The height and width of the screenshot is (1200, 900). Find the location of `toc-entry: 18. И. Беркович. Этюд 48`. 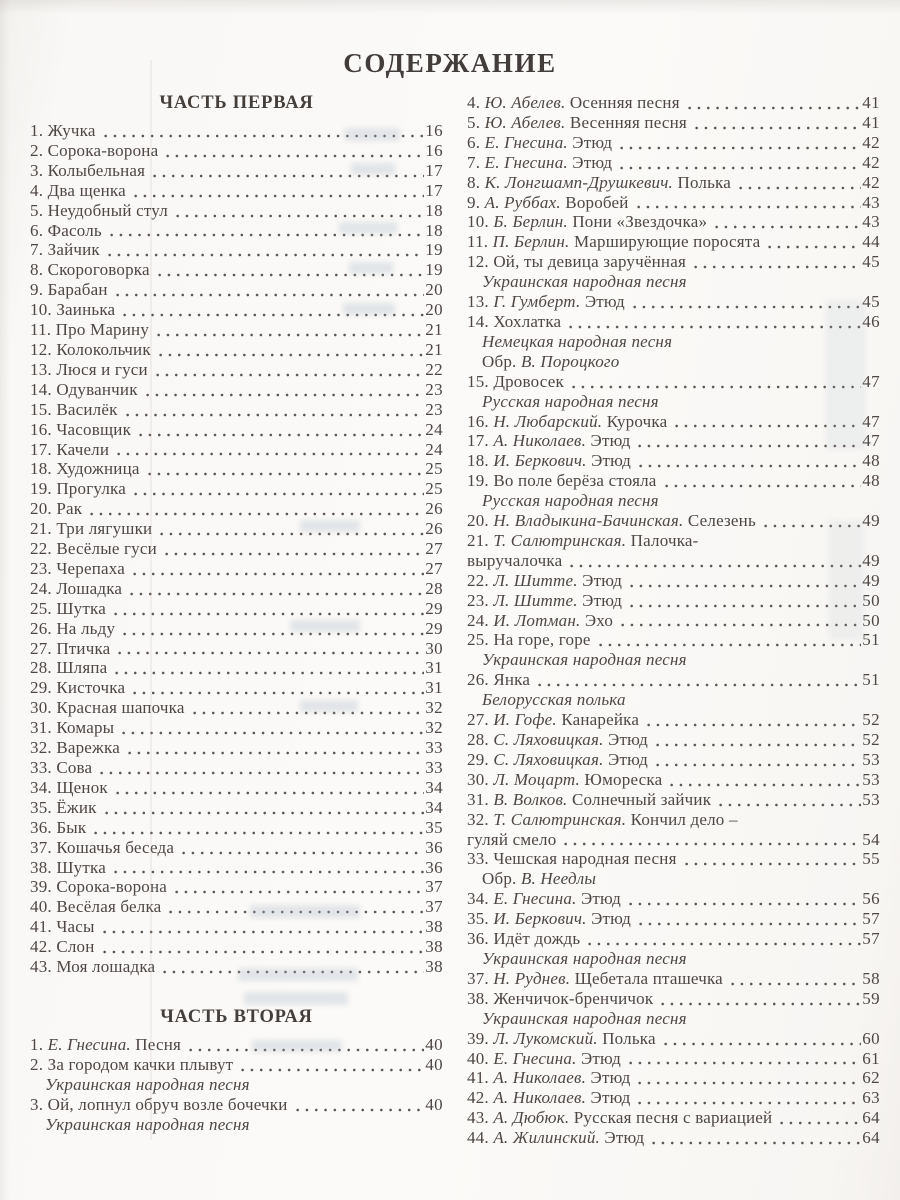

toc-entry: 18. И. Беркович. Этюд 48 is located at coordinates (673, 461).